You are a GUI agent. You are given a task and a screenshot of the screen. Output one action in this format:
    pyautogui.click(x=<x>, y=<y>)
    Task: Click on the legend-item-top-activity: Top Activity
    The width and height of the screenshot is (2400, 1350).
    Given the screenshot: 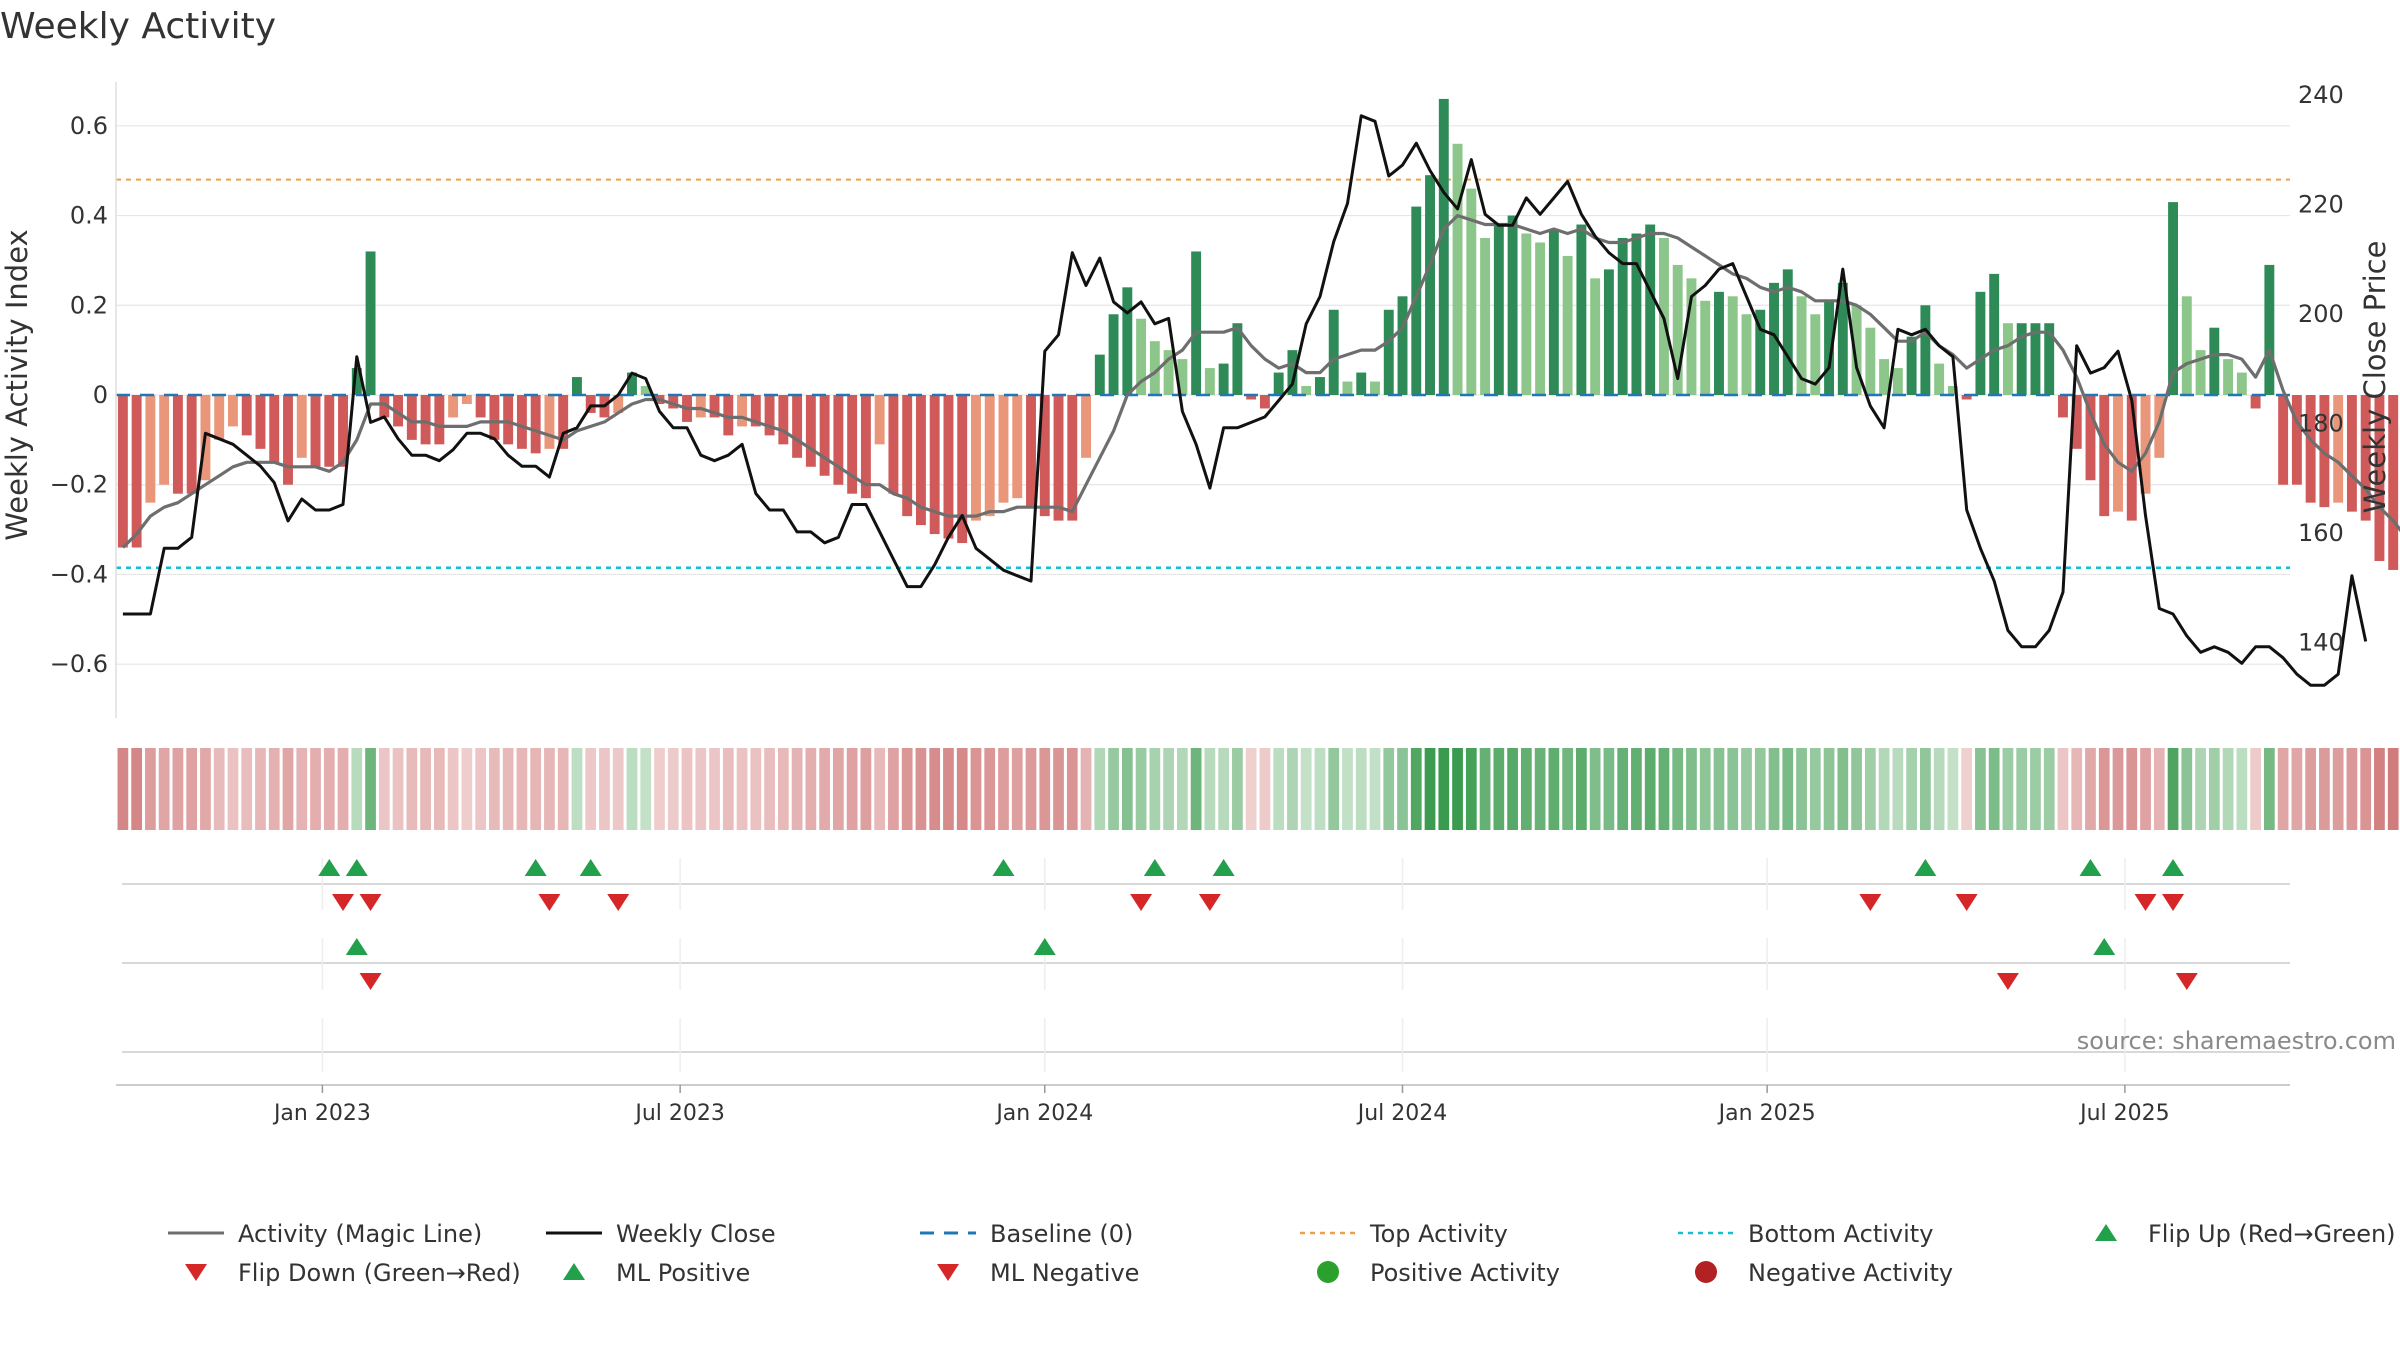 What is the action you would take?
    pyautogui.click(x=1404, y=1234)
    